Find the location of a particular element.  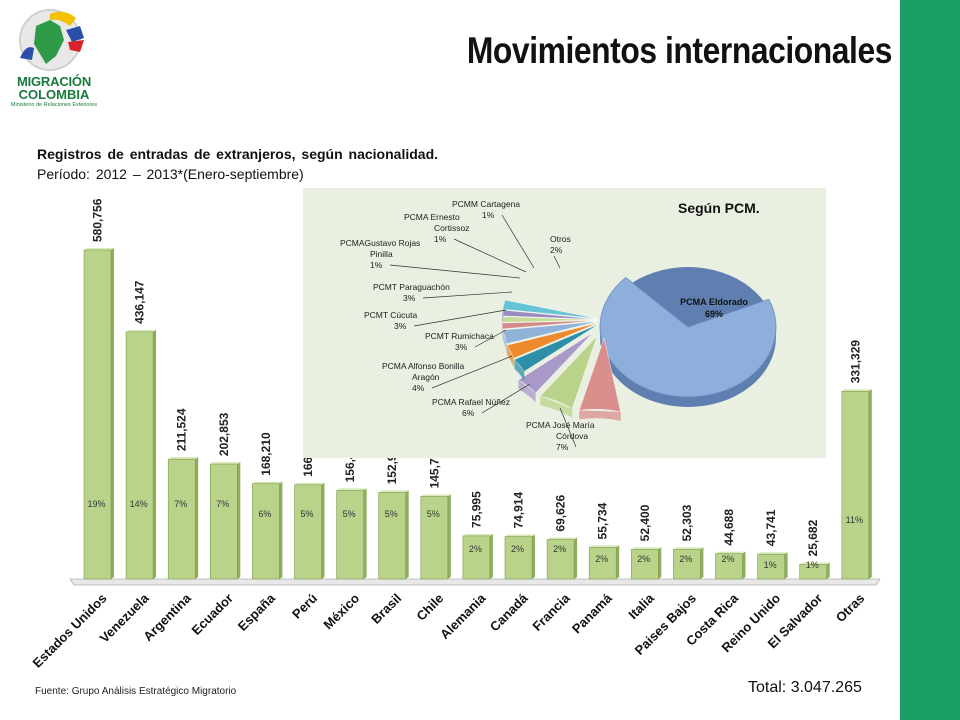

pie-slice-label: PCMT Paraguachón is located at coordinates (411, 287).